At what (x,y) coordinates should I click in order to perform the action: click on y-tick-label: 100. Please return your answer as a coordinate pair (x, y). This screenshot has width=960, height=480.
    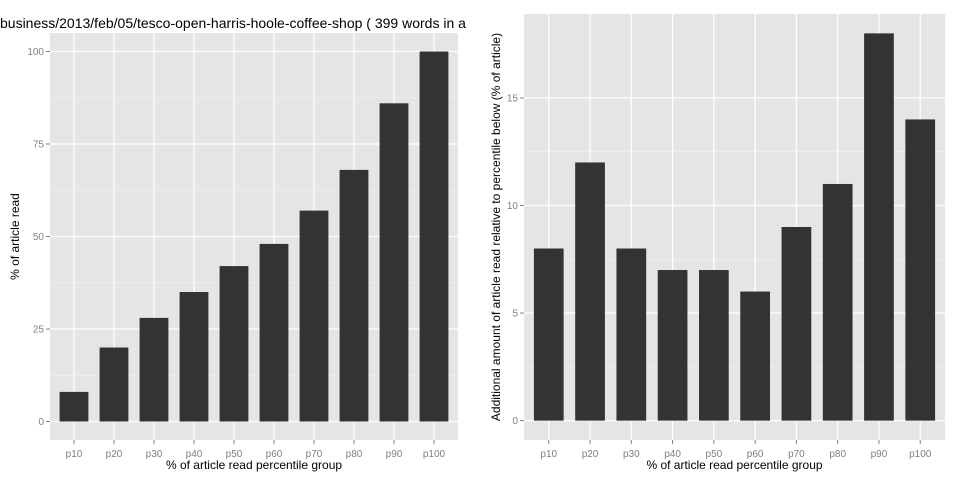
    Looking at the image, I should click on (35, 52).